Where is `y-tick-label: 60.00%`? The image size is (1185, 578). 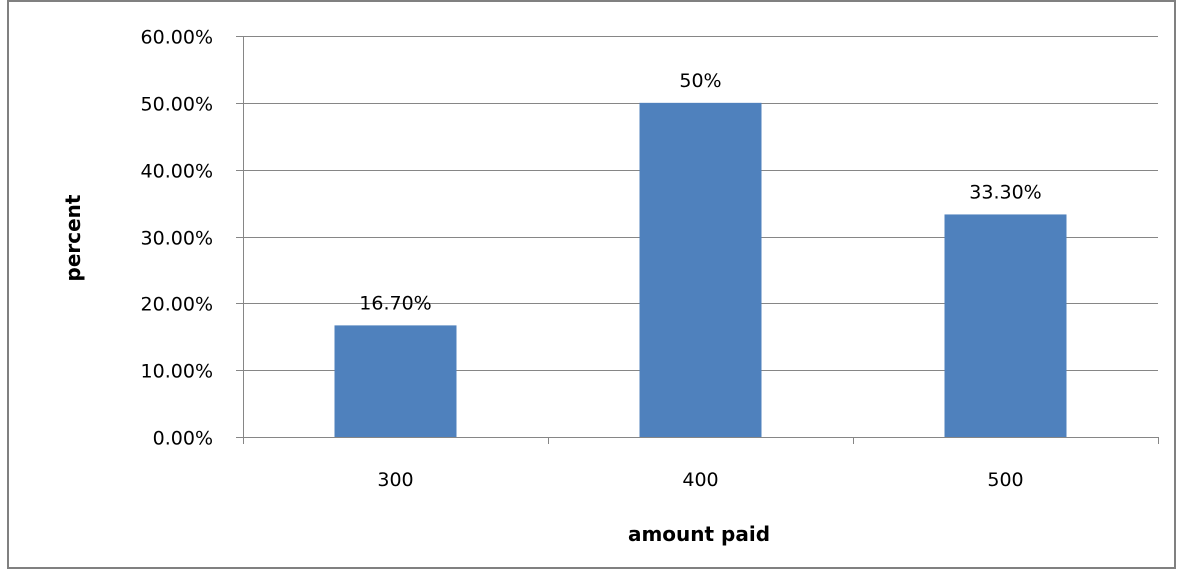
y-tick-label: 60.00% is located at coordinates (177, 38).